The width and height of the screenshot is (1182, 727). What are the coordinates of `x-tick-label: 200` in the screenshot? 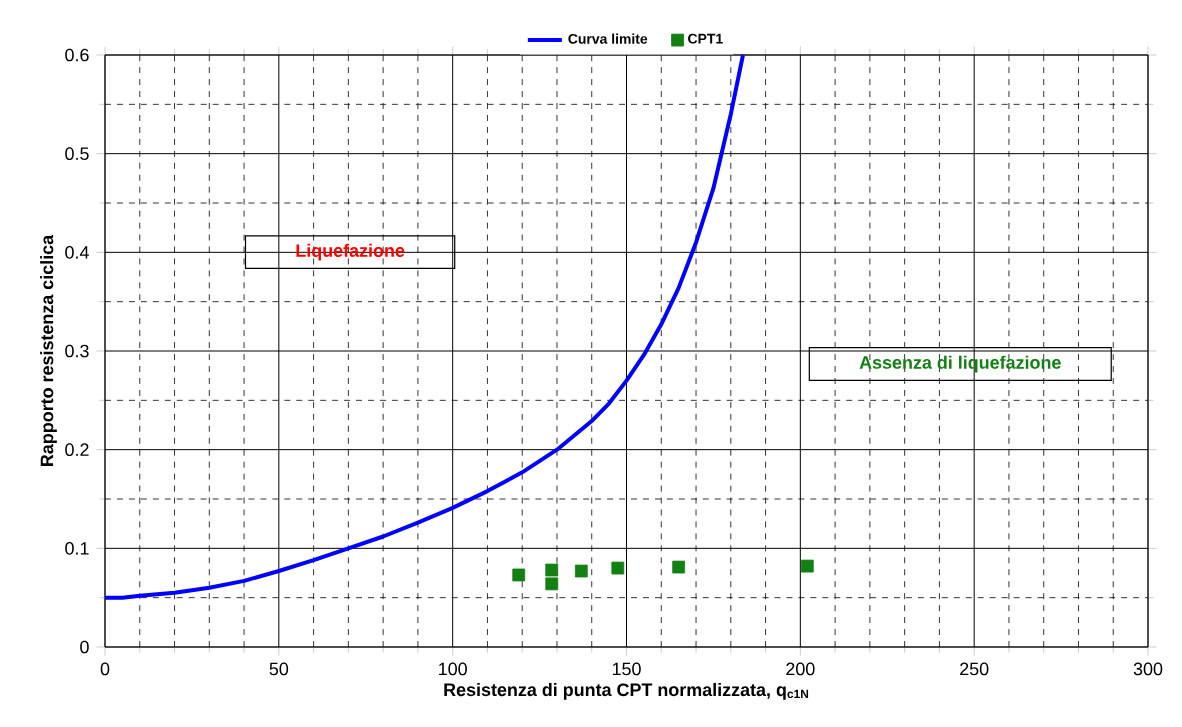 It's located at (800, 669).